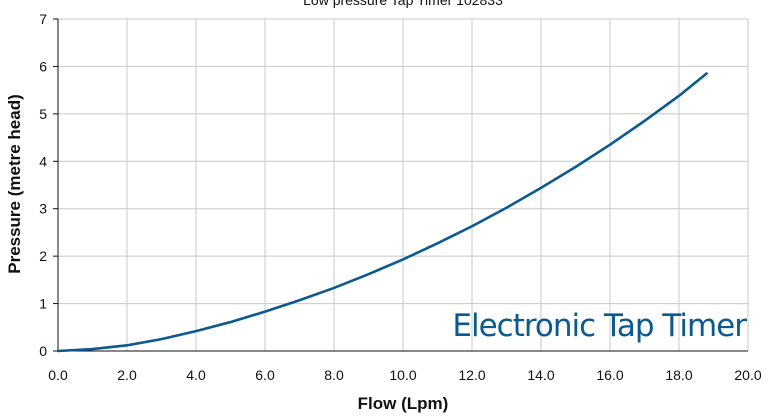 Image resolution: width=772 pixels, height=416 pixels. I want to click on chart-title: Low pressure Tap Timer 102833, so click(403, 4).